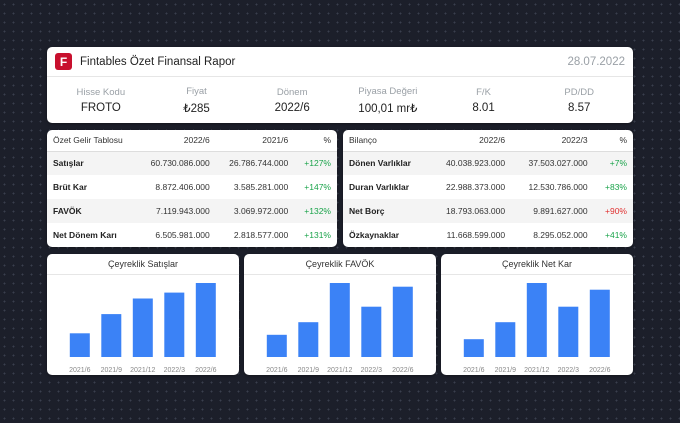 This screenshot has width=680, height=423. I want to click on stat-value: ₺285, so click(196, 108).